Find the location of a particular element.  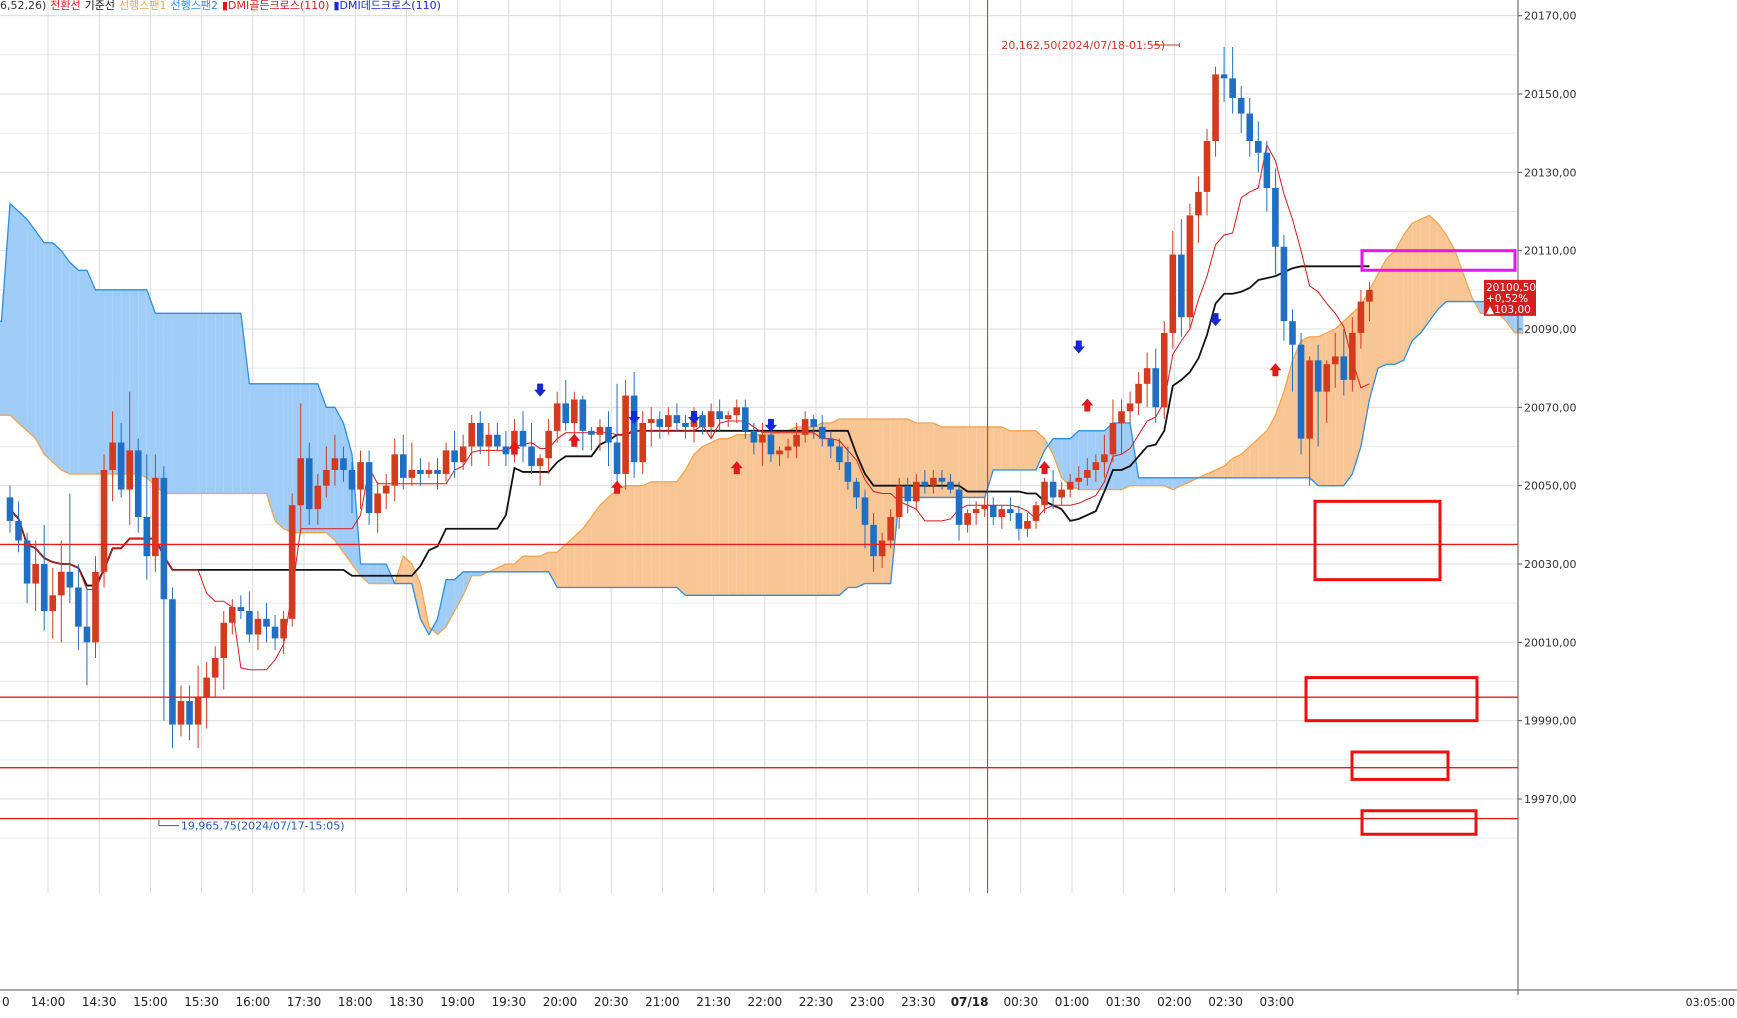

x-tick-label: 19:00 is located at coordinates (457, 1002).